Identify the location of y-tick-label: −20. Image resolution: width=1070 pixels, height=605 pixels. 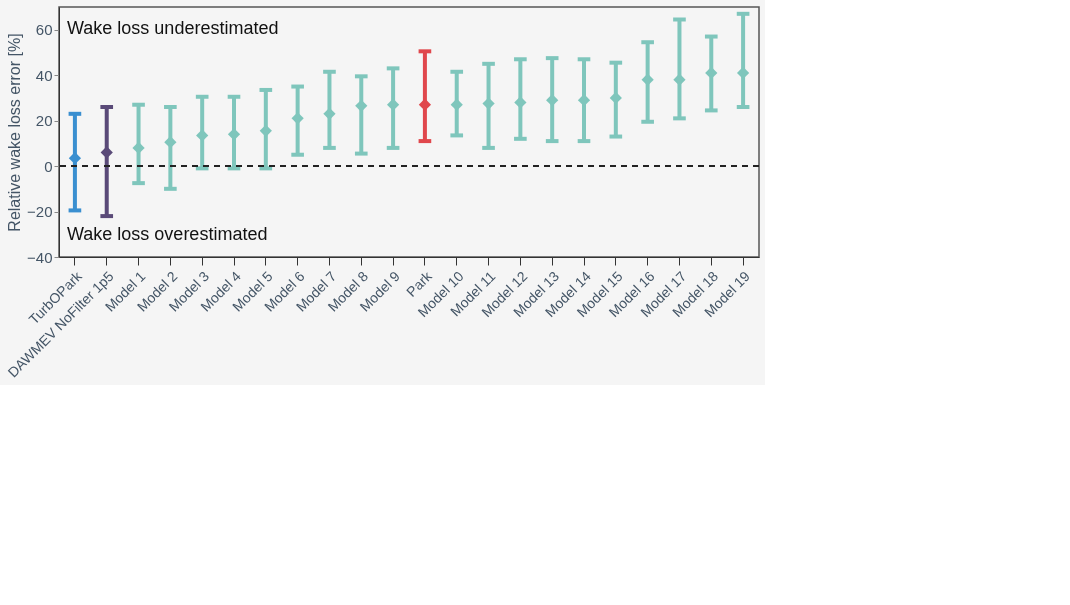
(40, 212).